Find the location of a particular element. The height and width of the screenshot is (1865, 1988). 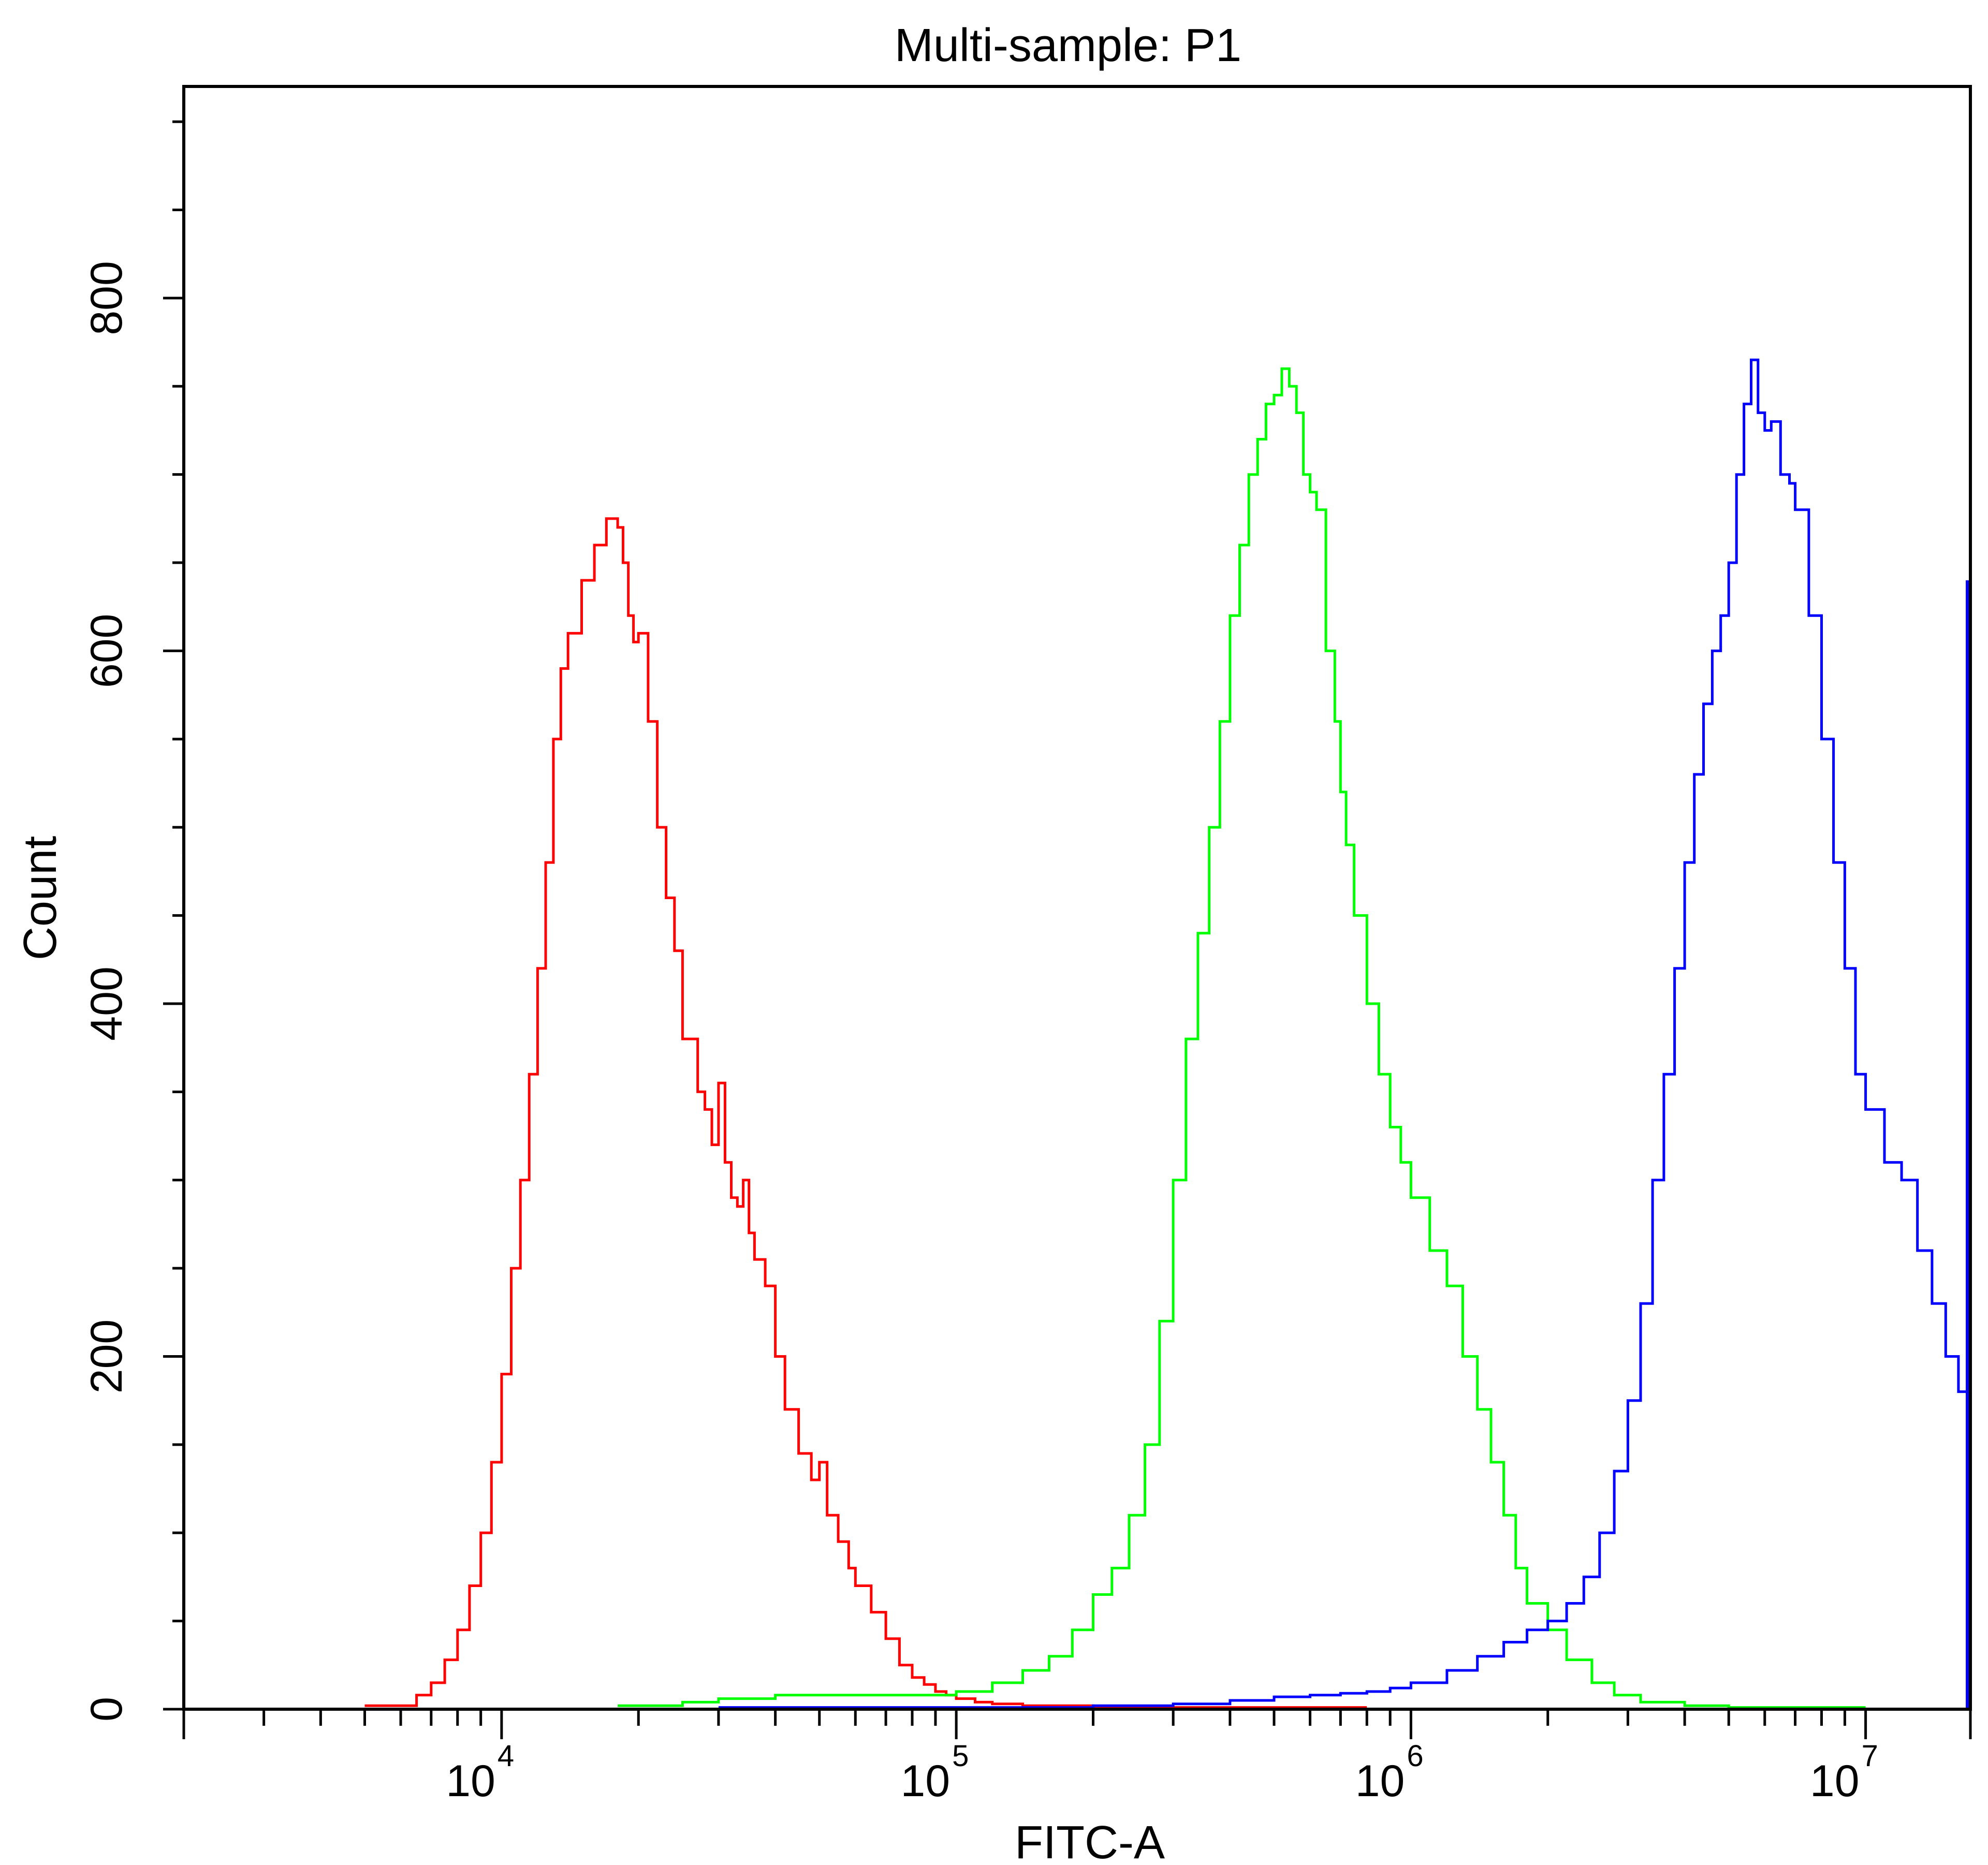

chart-title: Multi-sample: P1 is located at coordinates (1068, 46).